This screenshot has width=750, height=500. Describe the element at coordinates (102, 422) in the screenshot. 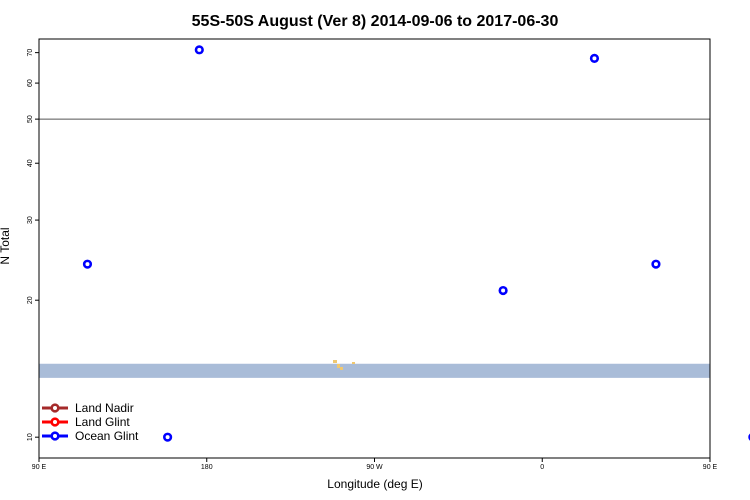

I see `legend-label: Land Glint` at that location.